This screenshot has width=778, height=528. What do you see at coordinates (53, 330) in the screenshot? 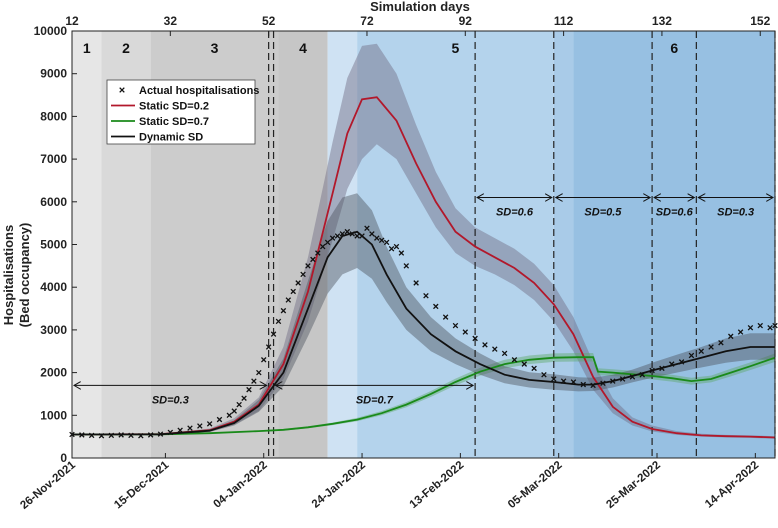
I see `y-tick-label-3: 3000` at bounding box center [53, 330].